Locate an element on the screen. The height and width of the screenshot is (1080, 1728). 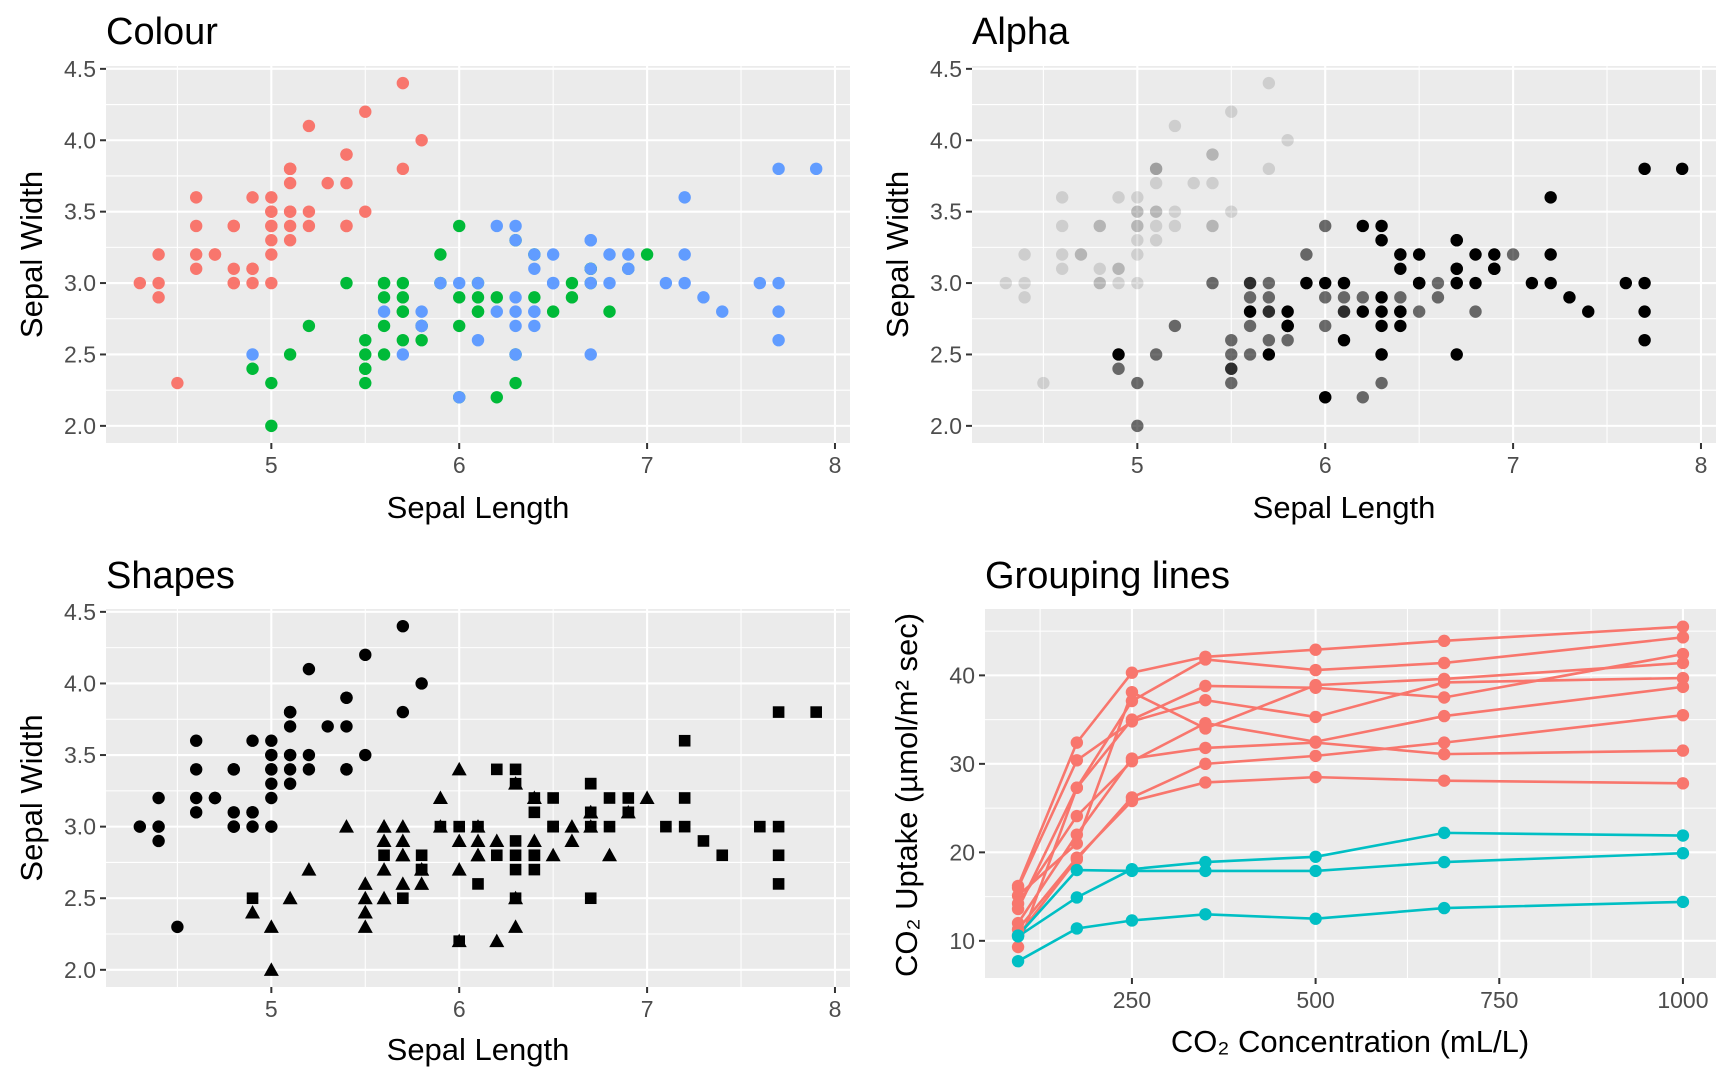
alpha-y-tick-label: 4.0 is located at coordinates (946, 140).